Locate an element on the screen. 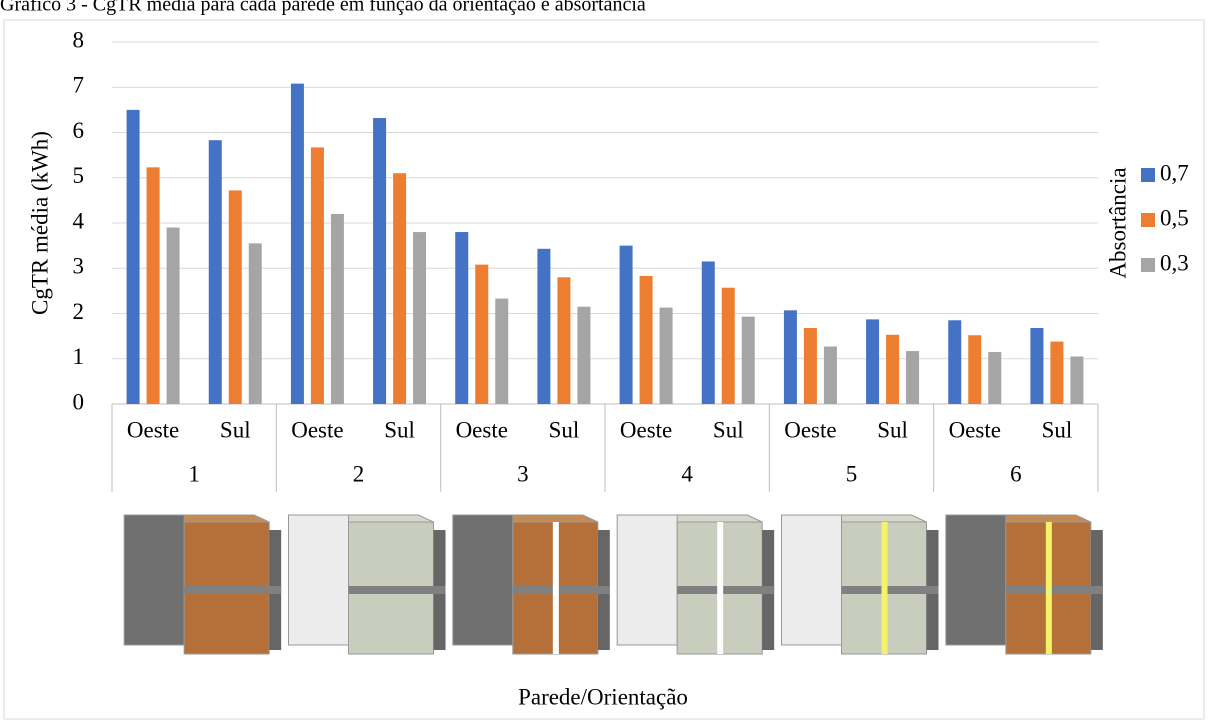 Image resolution: width=1208 pixels, height=722 pixels. group-label: 1 is located at coordinates (194, 473).